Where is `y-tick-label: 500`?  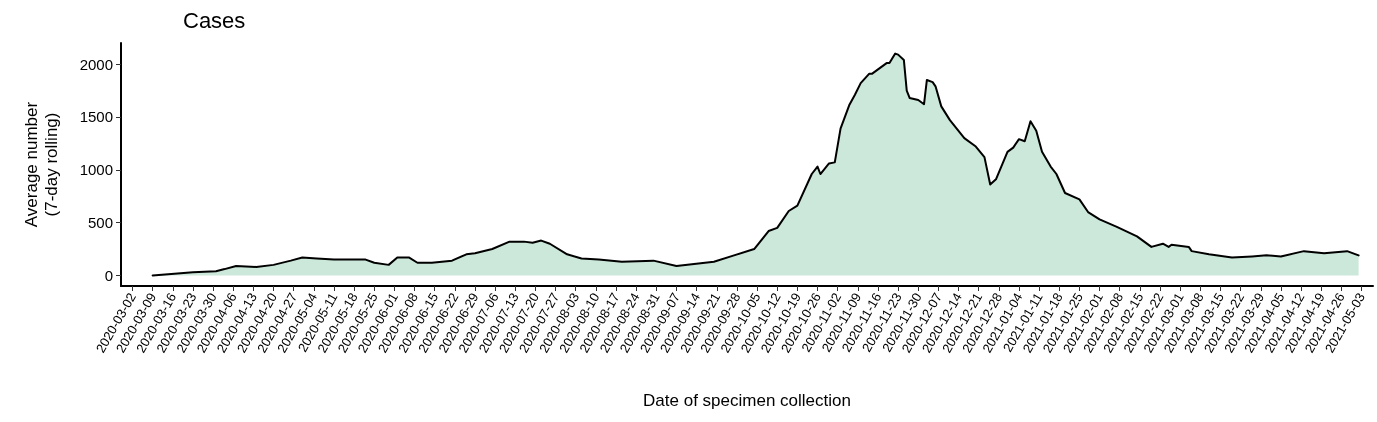
y-tick-label: 500 is located at coordinates (100, 223).